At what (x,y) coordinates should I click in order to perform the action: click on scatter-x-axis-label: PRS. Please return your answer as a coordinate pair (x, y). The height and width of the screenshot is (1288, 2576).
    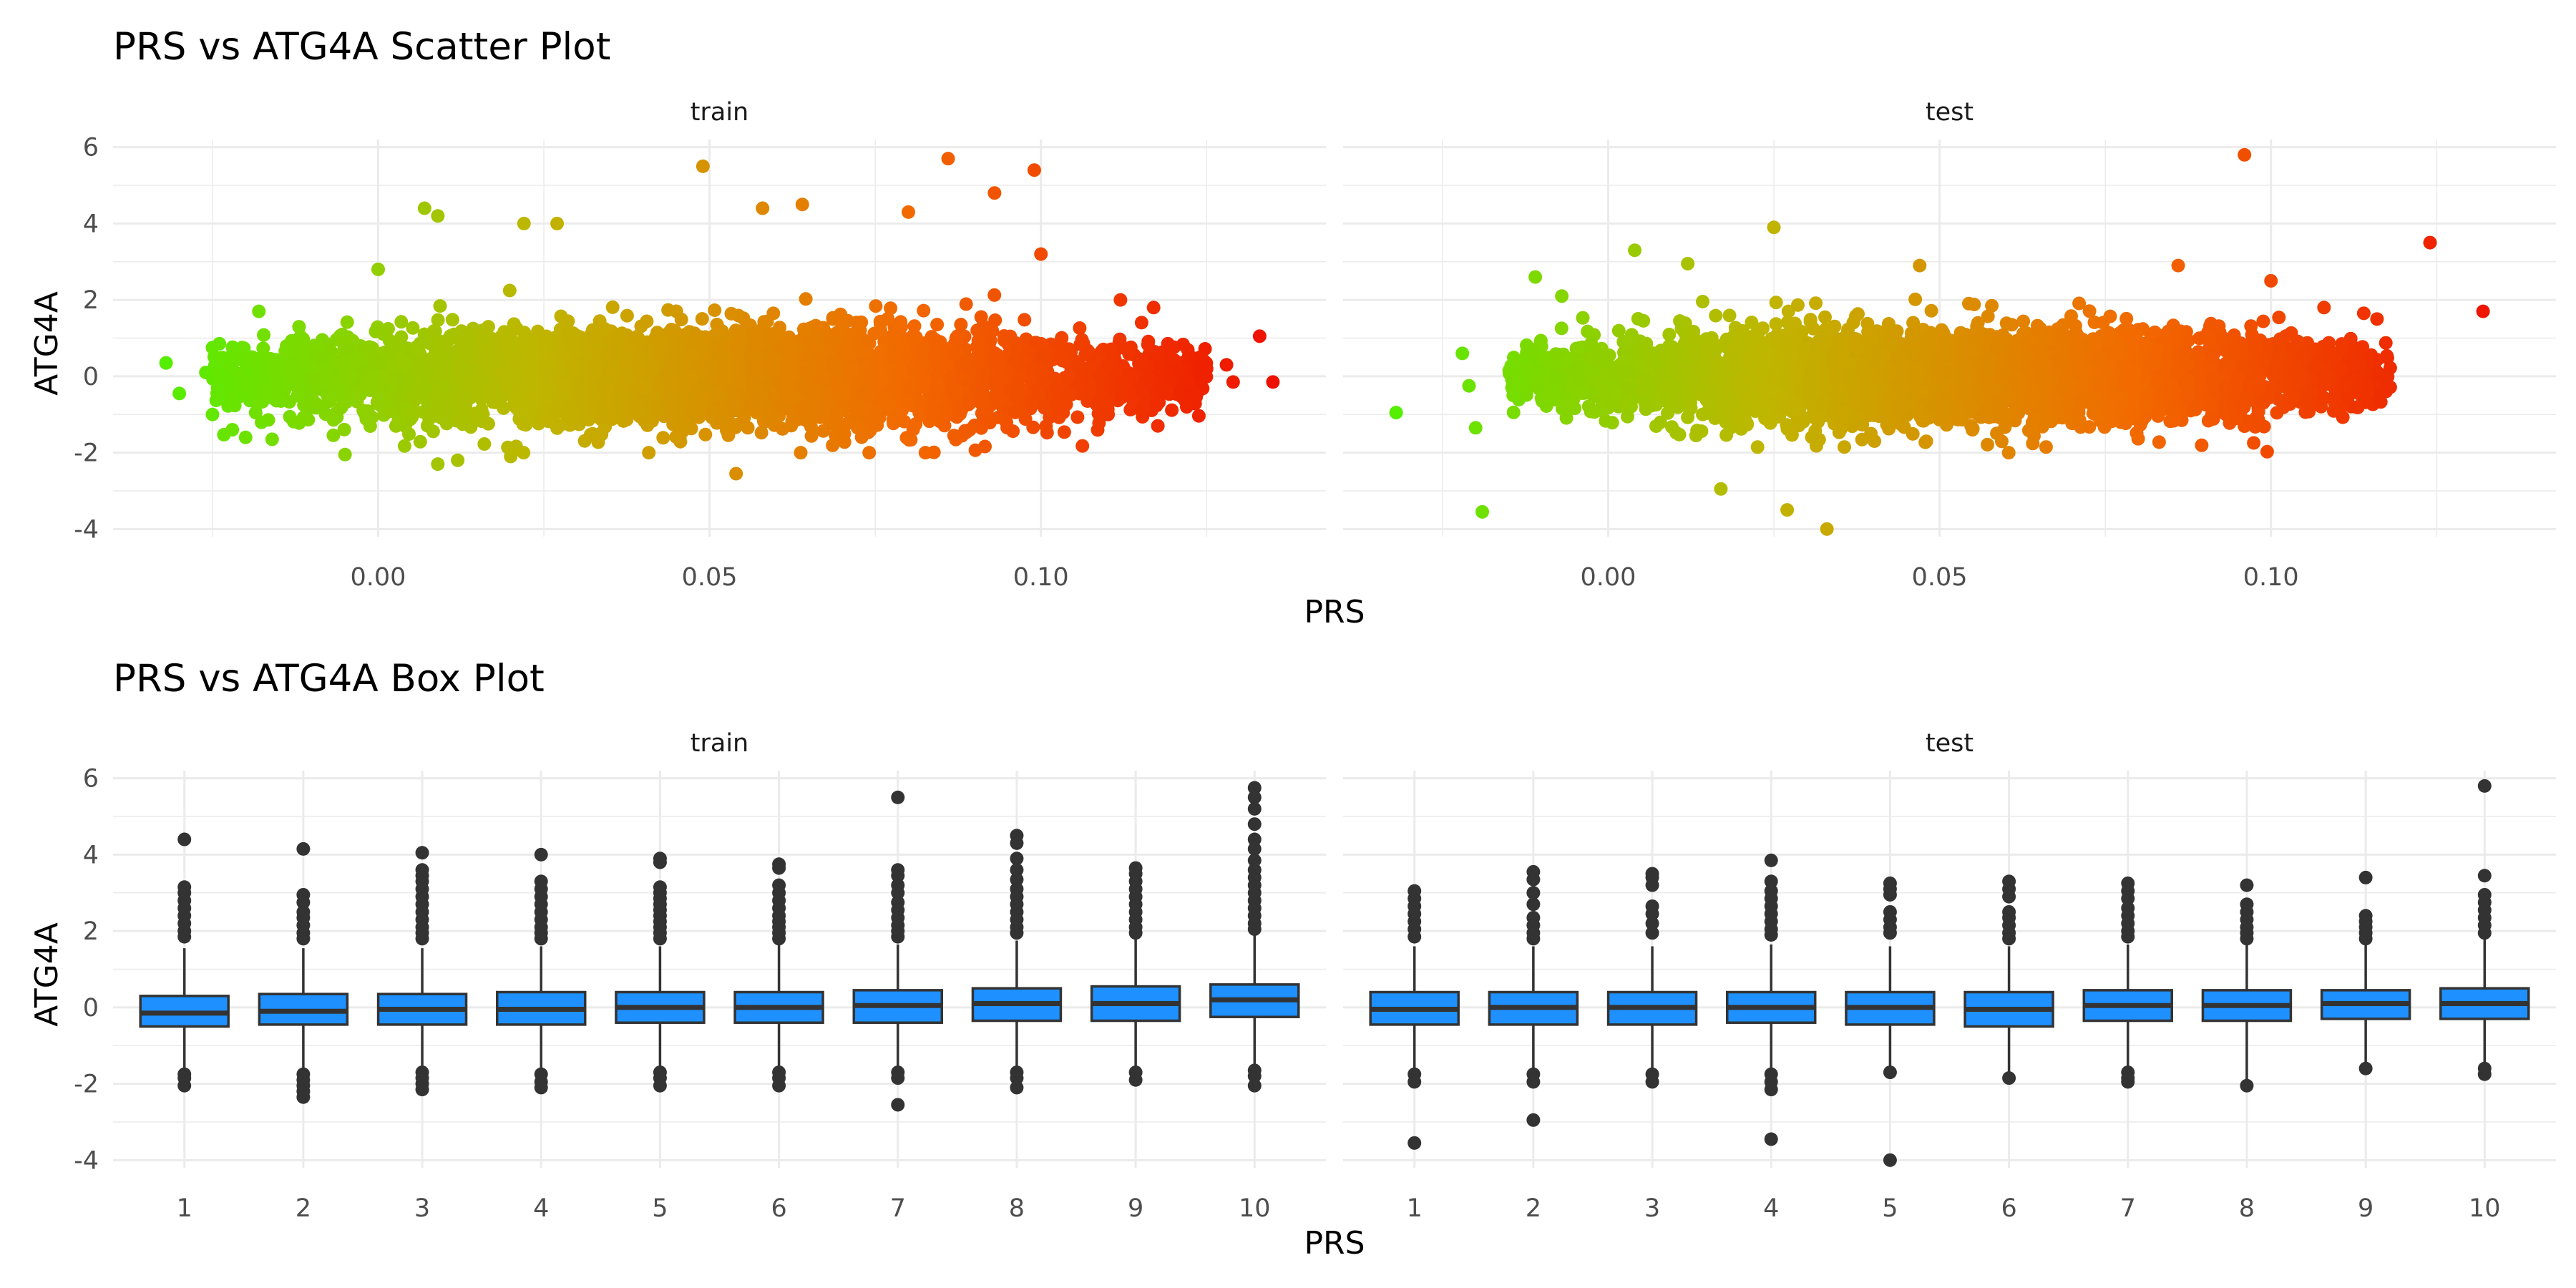
    Looking at the image, I should click on (1334, 612).